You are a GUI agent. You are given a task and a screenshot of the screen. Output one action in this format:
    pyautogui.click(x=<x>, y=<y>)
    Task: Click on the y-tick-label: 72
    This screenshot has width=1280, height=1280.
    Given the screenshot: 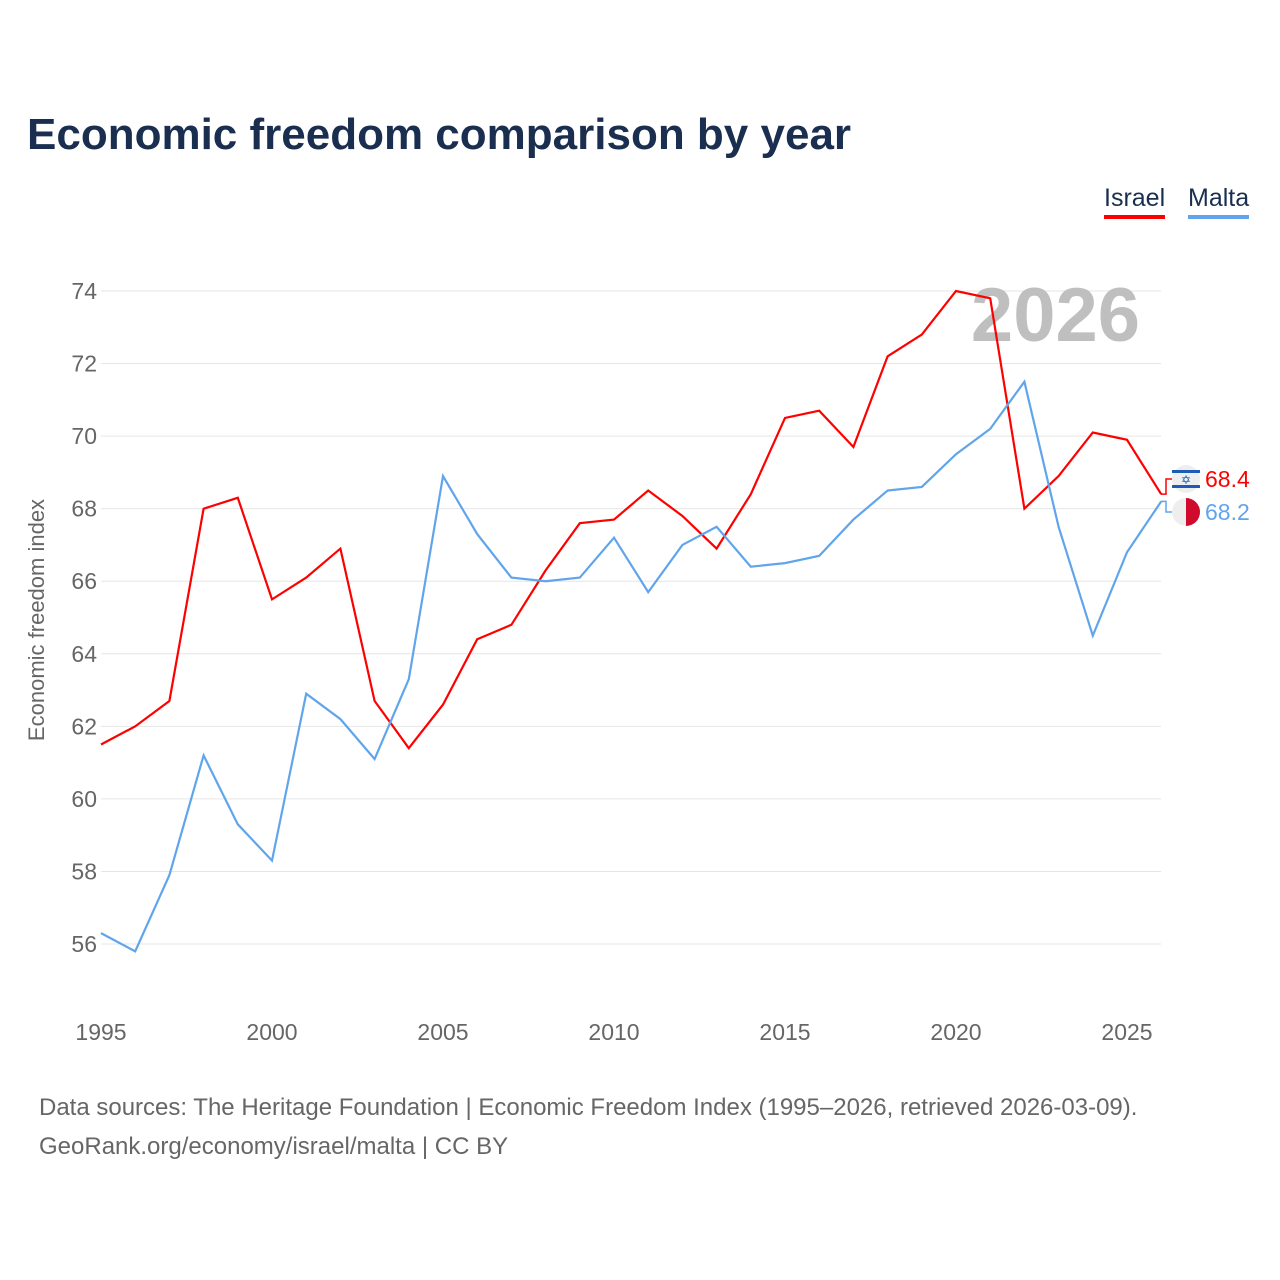 What is the action you would take?
    pyautogui.click(x=84, y=364)
    